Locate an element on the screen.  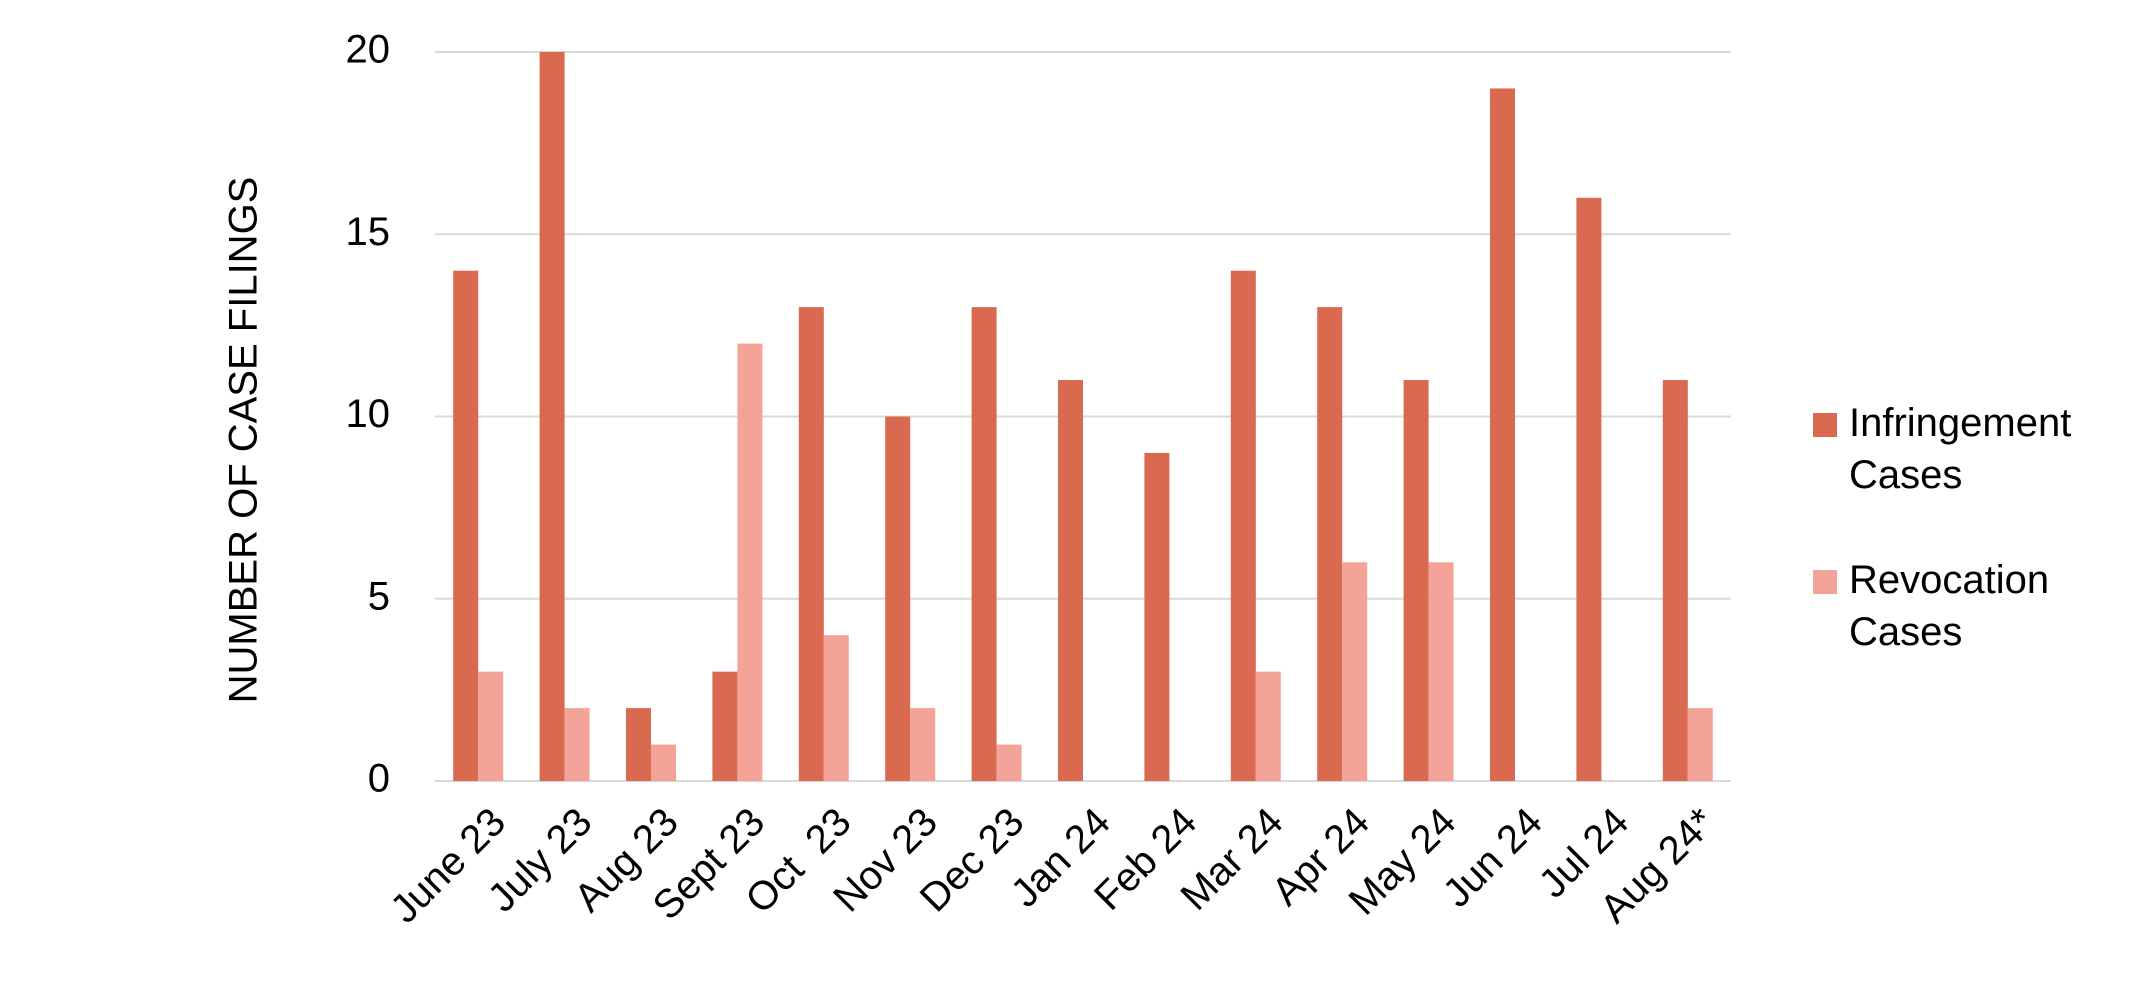
y-tick-label: 10 is located at coordinates (368, 414).